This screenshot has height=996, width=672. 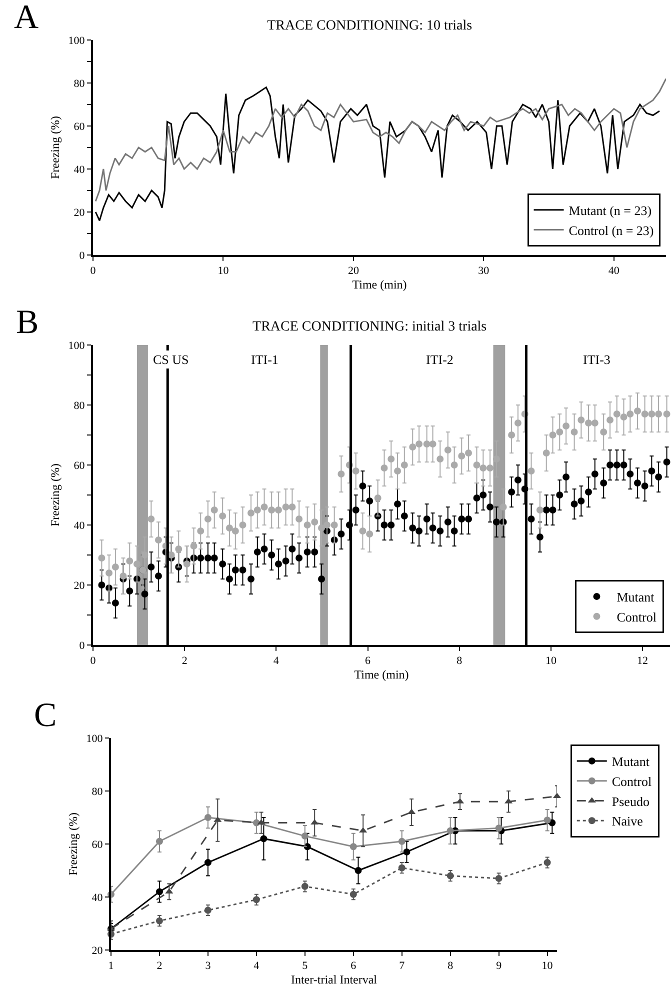 What do you see at coordinates (334, 979) in the screenshot?
I see `x-axis-title: Inter-trial Interval` at bounding box center [334, 979].